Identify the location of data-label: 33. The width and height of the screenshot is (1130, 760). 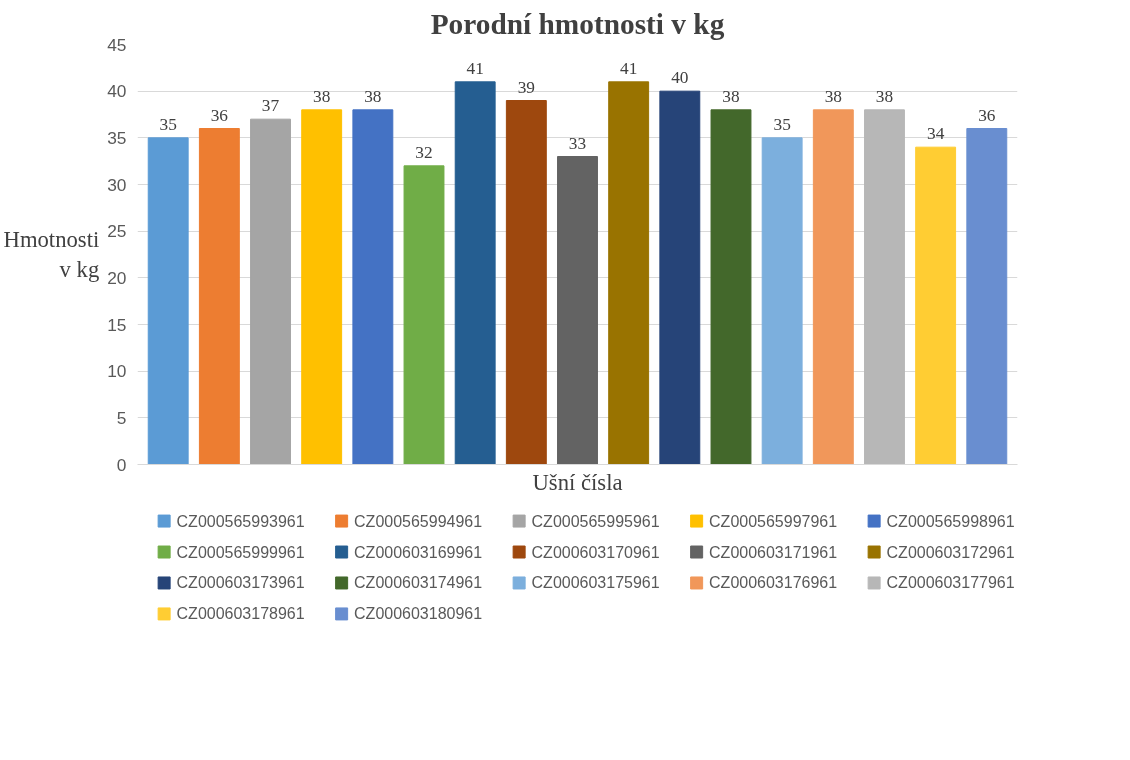
(577, 143).